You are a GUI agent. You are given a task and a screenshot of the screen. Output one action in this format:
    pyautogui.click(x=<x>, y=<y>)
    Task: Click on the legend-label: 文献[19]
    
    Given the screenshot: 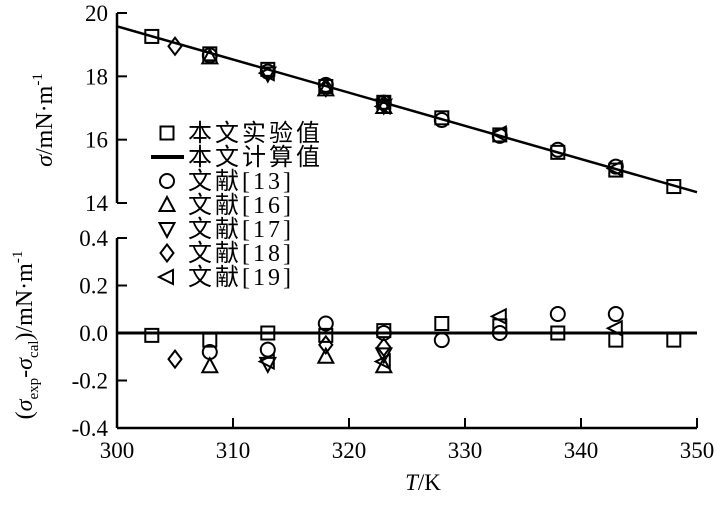 What is the action you would take?
    pyautogui.click(x=241, y=277)
    